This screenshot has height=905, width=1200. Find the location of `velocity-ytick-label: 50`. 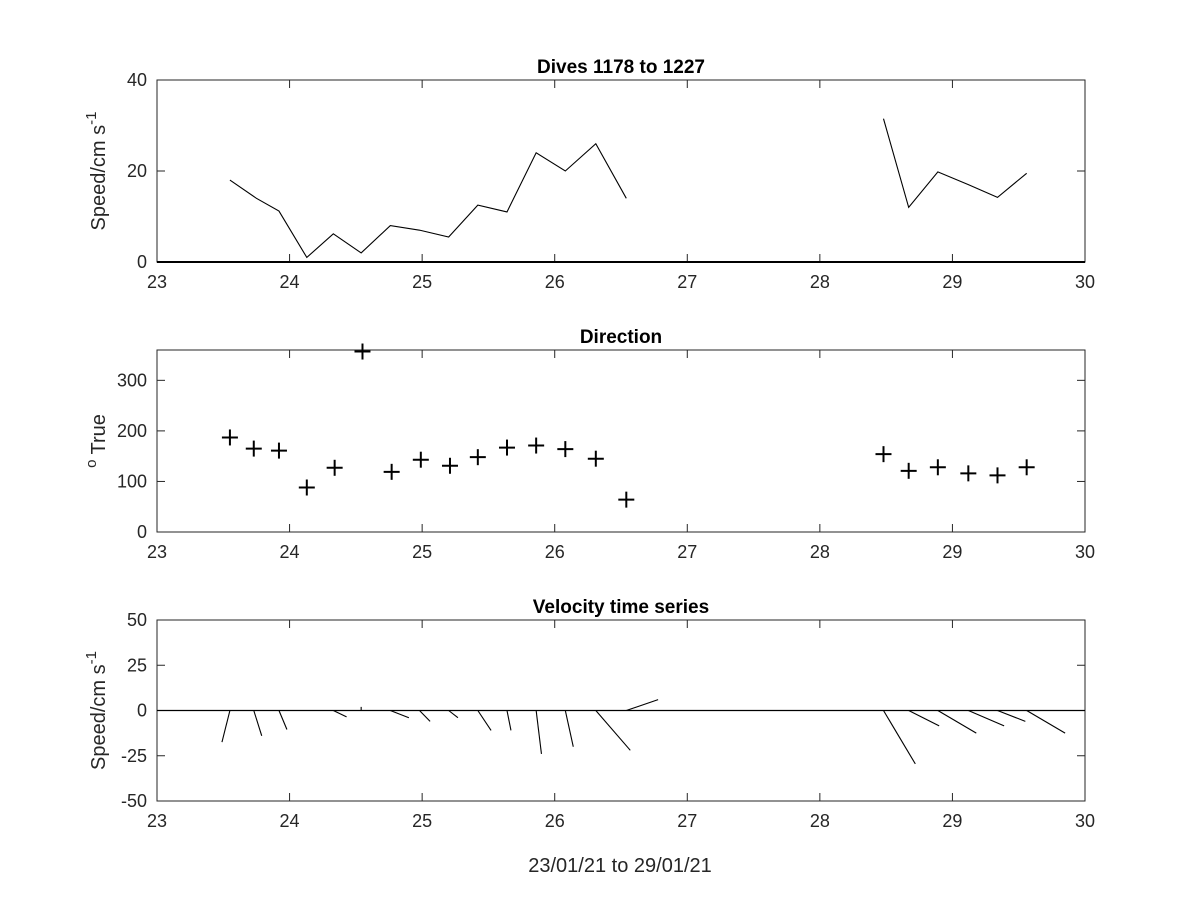

velocity-ytick-label: 50 is located at coordinates (137, 620).